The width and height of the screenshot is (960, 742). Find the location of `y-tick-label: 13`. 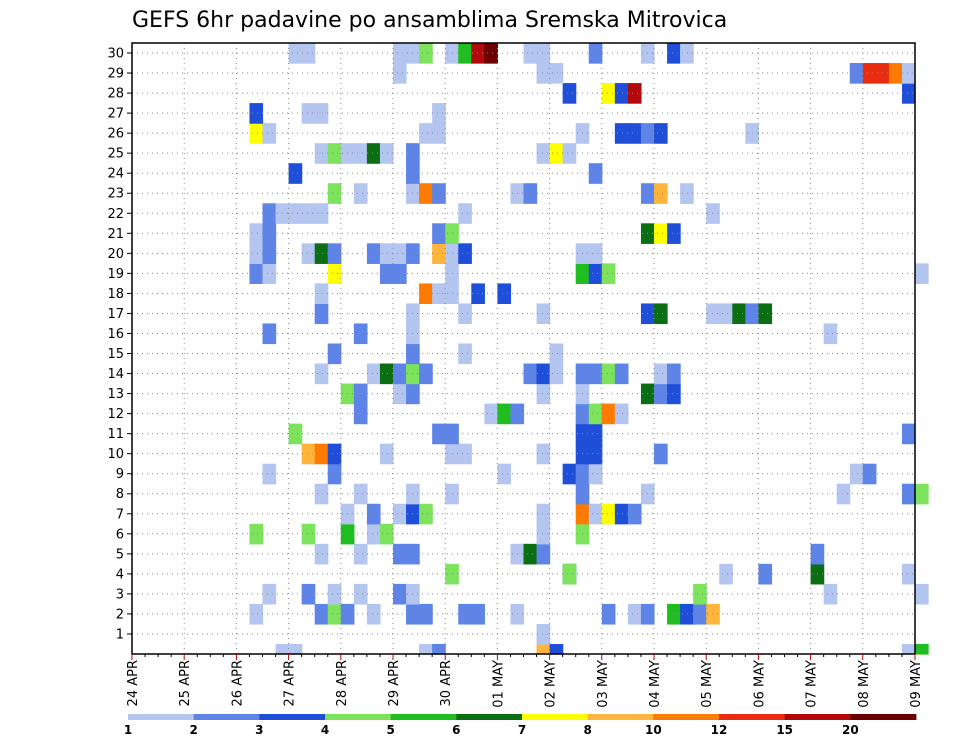

y-tick-label: 13 is located at coordinates (115, 394).